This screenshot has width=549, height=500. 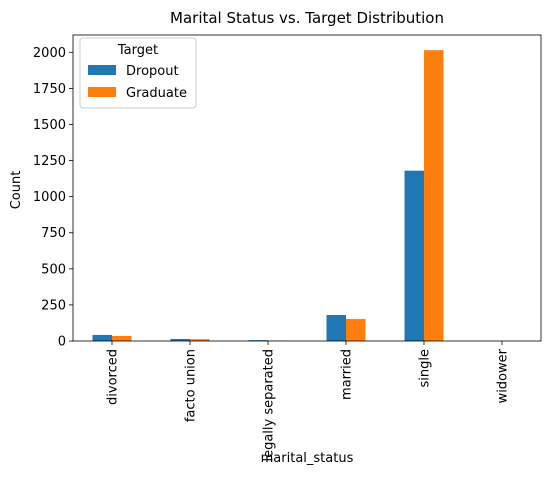 I want to click on y-tick-label: 250, so click(x=53, y=305).